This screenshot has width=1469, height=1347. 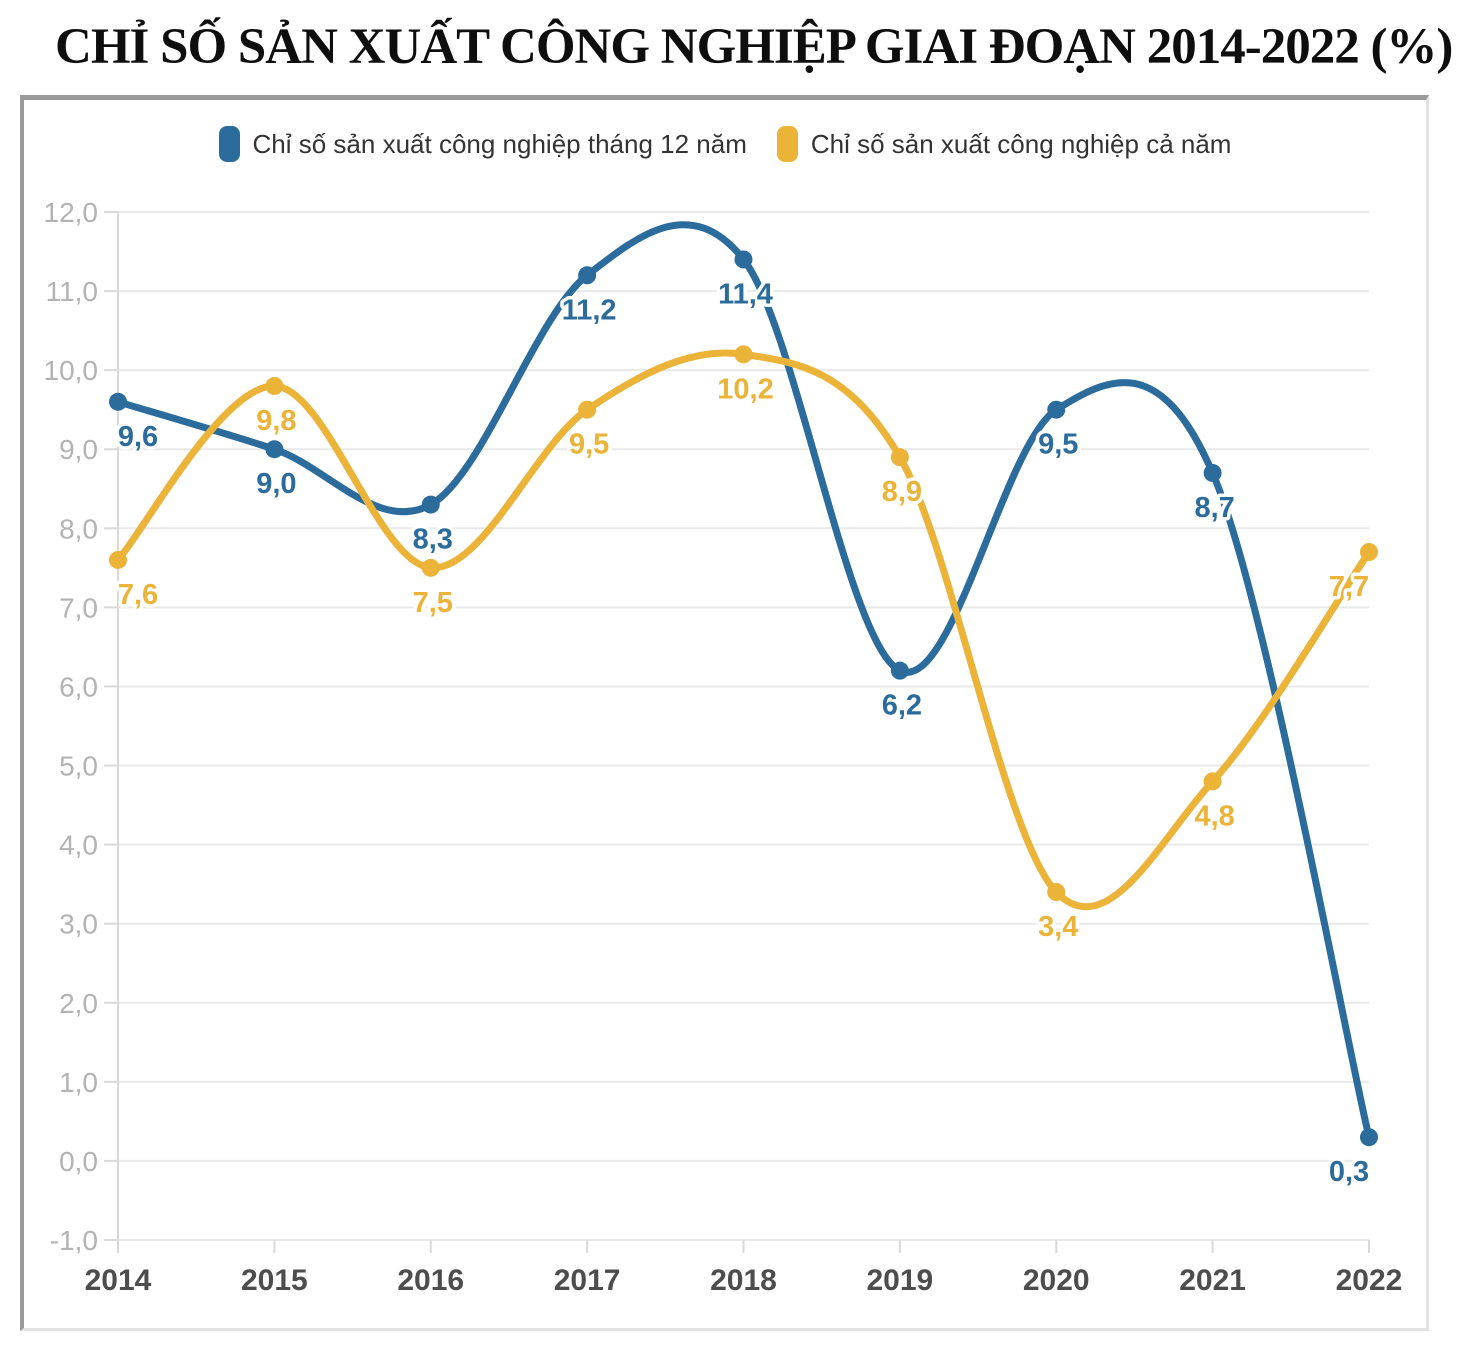 I want to click on x-tick-label: 2018, so click(x=743, y=1280).